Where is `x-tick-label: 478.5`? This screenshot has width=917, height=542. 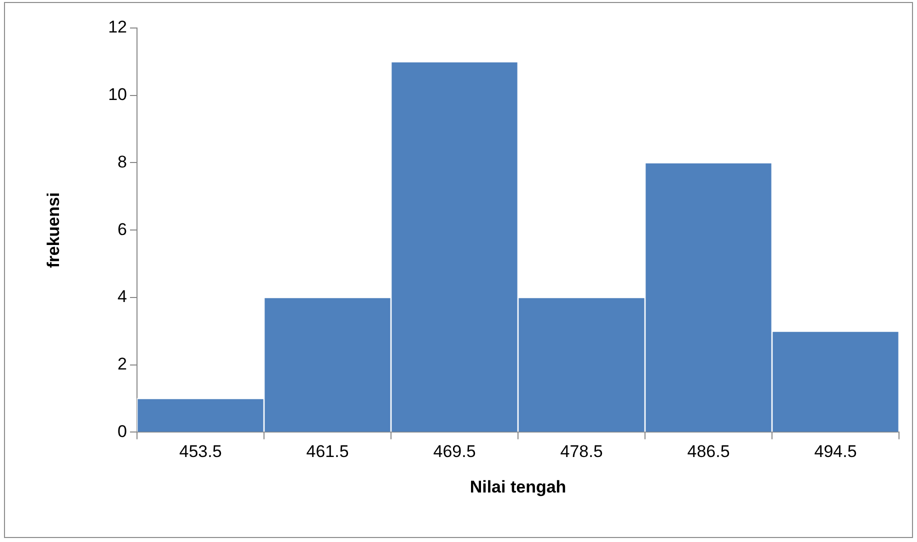 x-tick-label: 478.5 is located at coordinates (581, 452).